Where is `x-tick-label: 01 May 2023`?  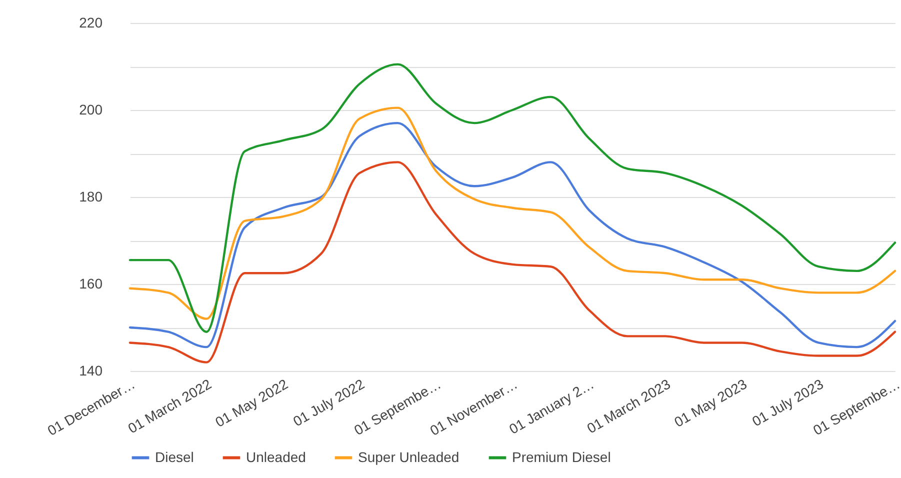
x-tick-label: 01 May 2023 is located at coordinates (710, 403).